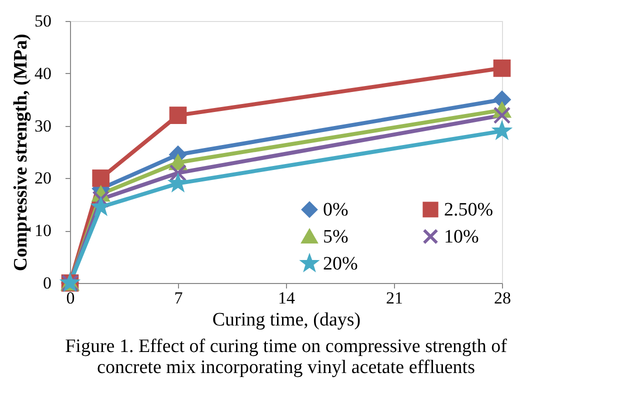  I want to click on y-tick-label: 10, so click(43, 230).